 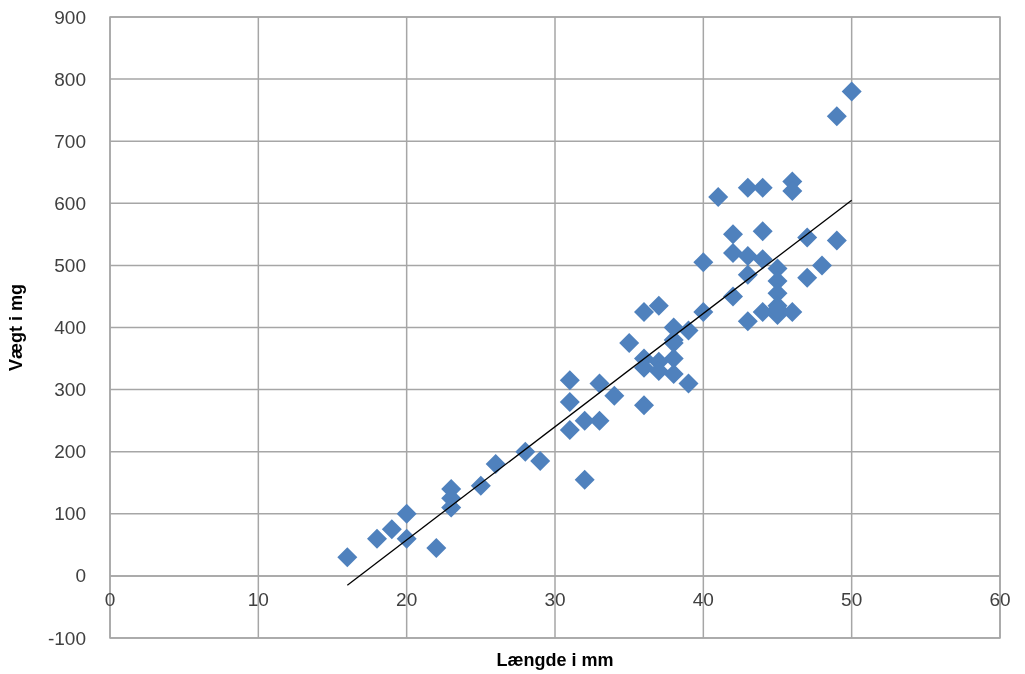 I want to click on y-tick-label: -100, so click(x=66, y=638).